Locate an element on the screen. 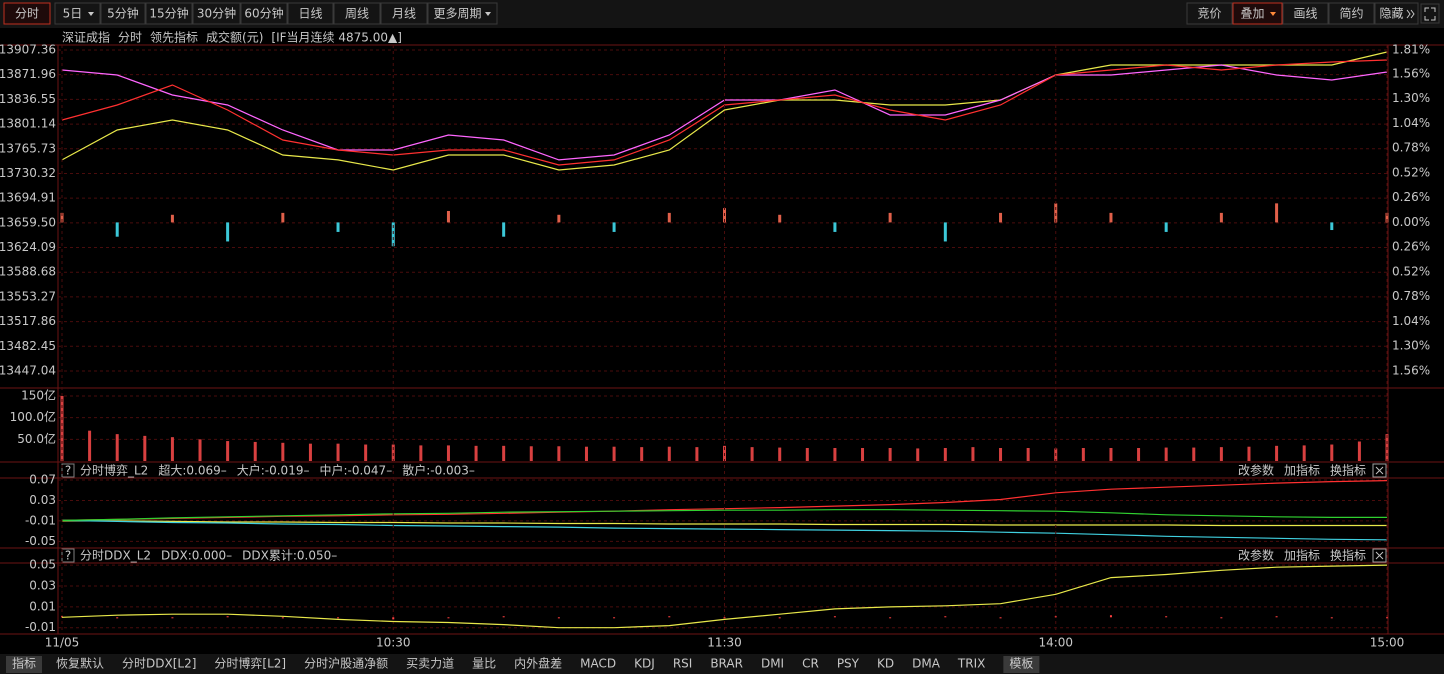 This screenshot has height=674, width=1444. y-tick-label: 0.03 is located at coordinates (42, 500).